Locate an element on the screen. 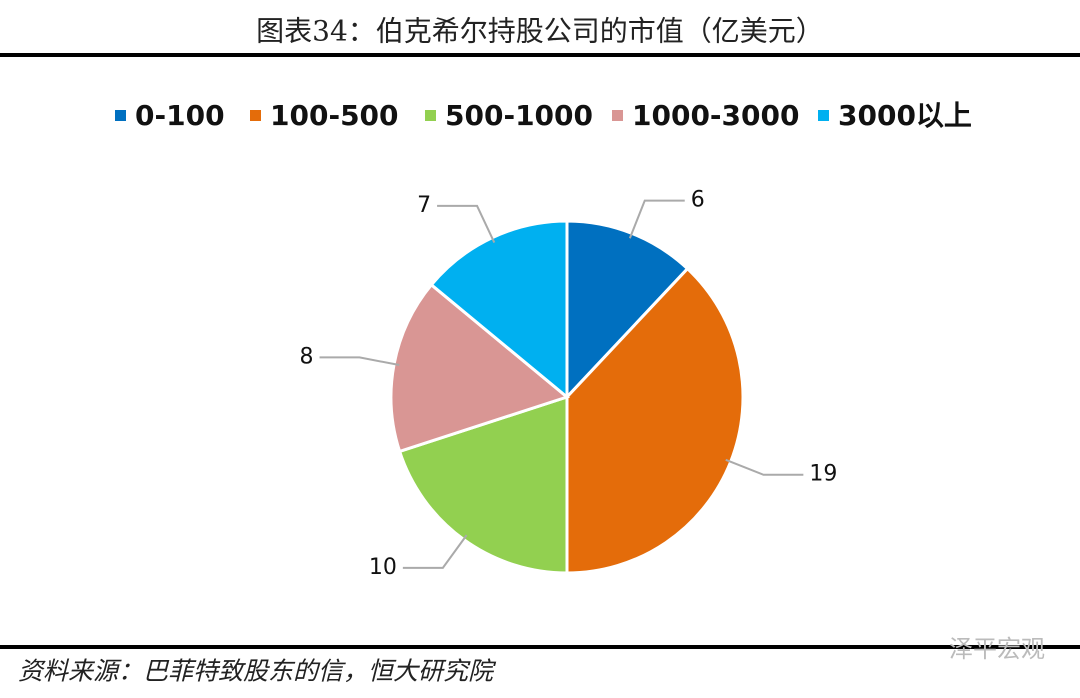 The image size is (1080, 698). legend-label: 1000-3000 is located at coordinates (715, 115).